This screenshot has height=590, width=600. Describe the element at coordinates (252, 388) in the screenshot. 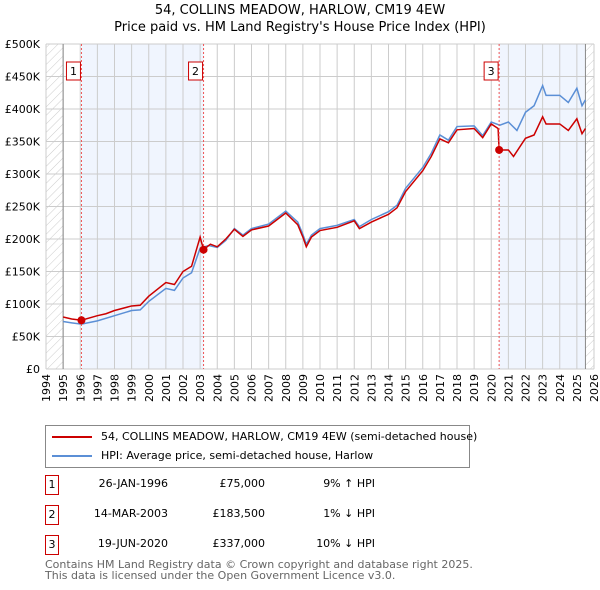

I see `x-tick-label: 2006` at that location.